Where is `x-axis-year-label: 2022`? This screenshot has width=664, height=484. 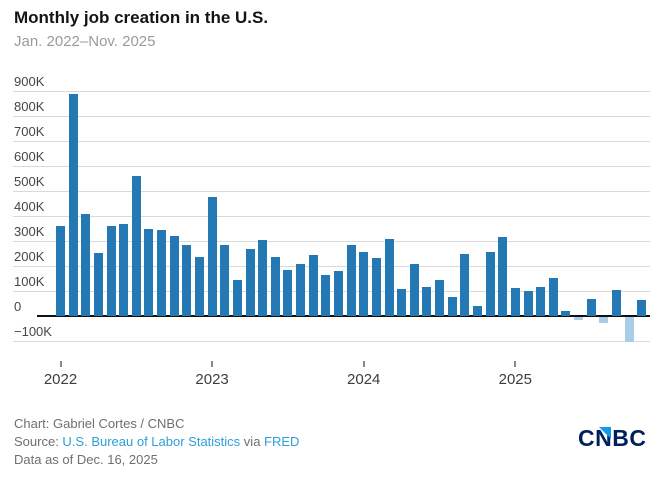 x-axis-year-label: 2022 is located at coordinates (60, 379).